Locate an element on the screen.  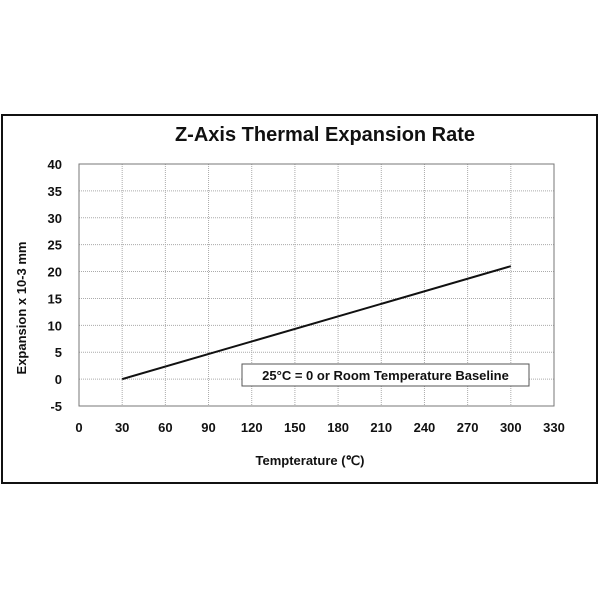
x-tick-label: 0 is located at coordinates (78, 427).